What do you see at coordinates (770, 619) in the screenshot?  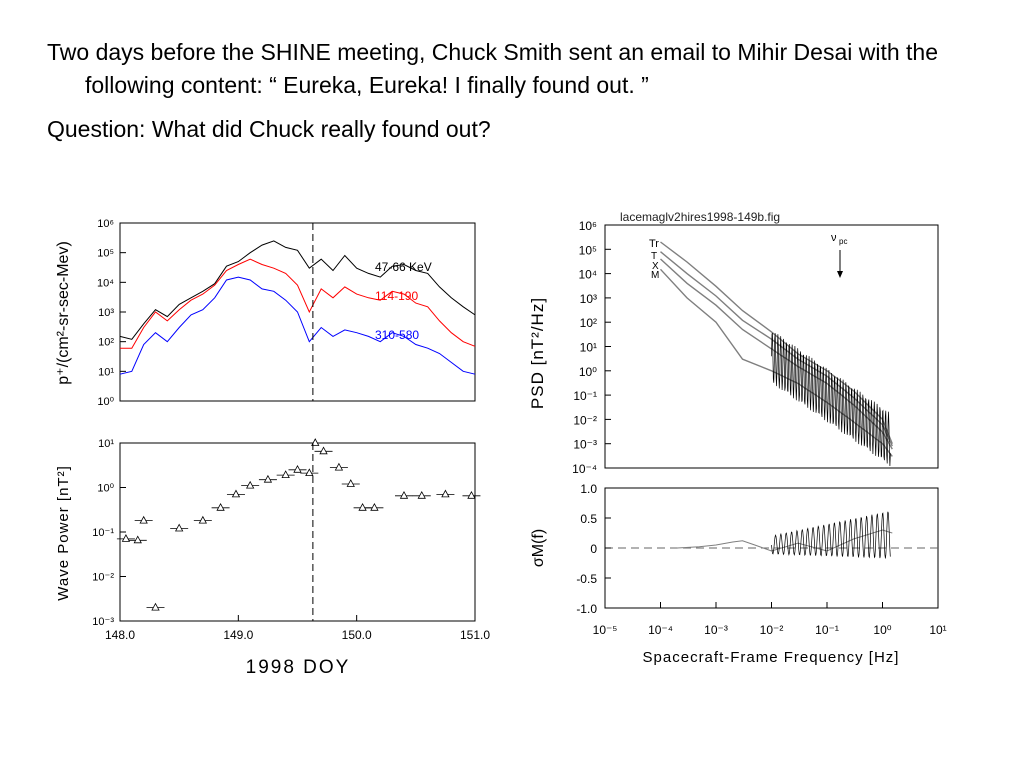 I see `sigma-x-ticks: 10⁻⁵ 10⁻⁴ 10⁻³ 10⁻² 10⁻¹ 10⁰ 10¹` at bounding box center [770, 619].